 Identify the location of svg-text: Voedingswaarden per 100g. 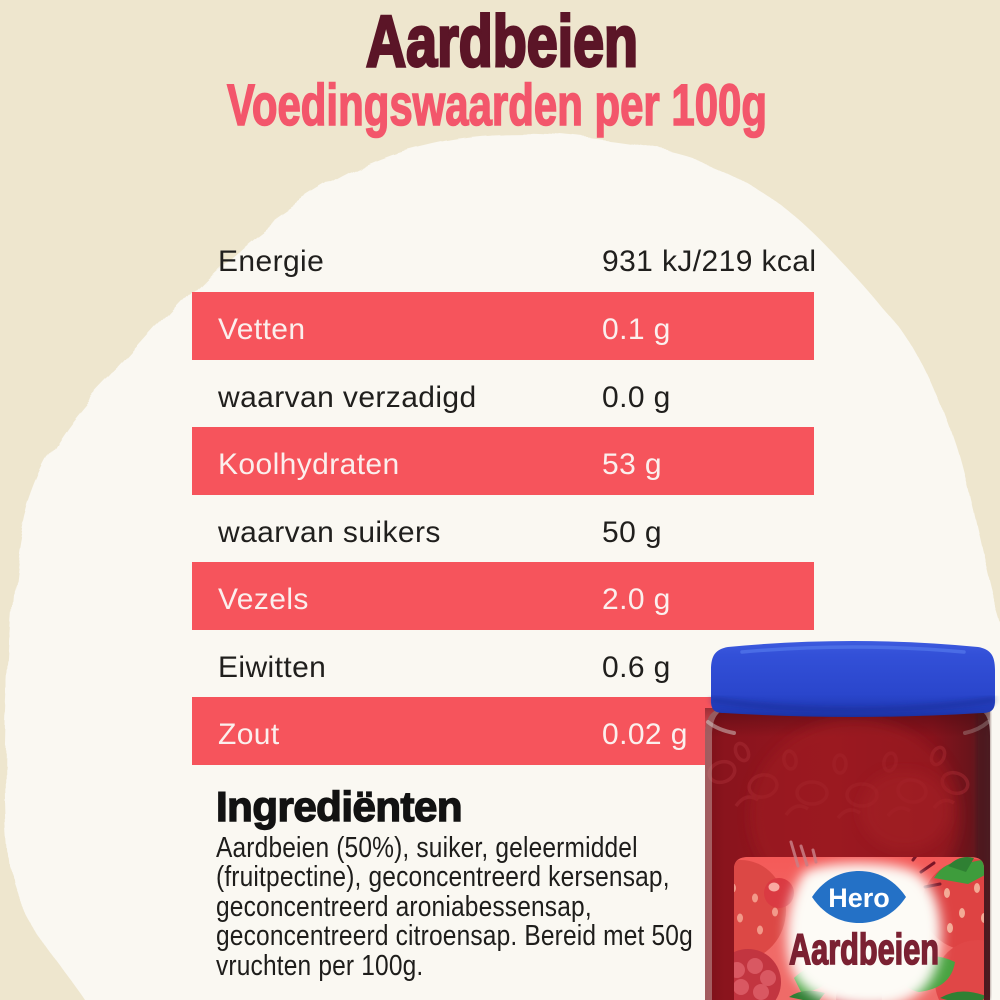
(497, 105).